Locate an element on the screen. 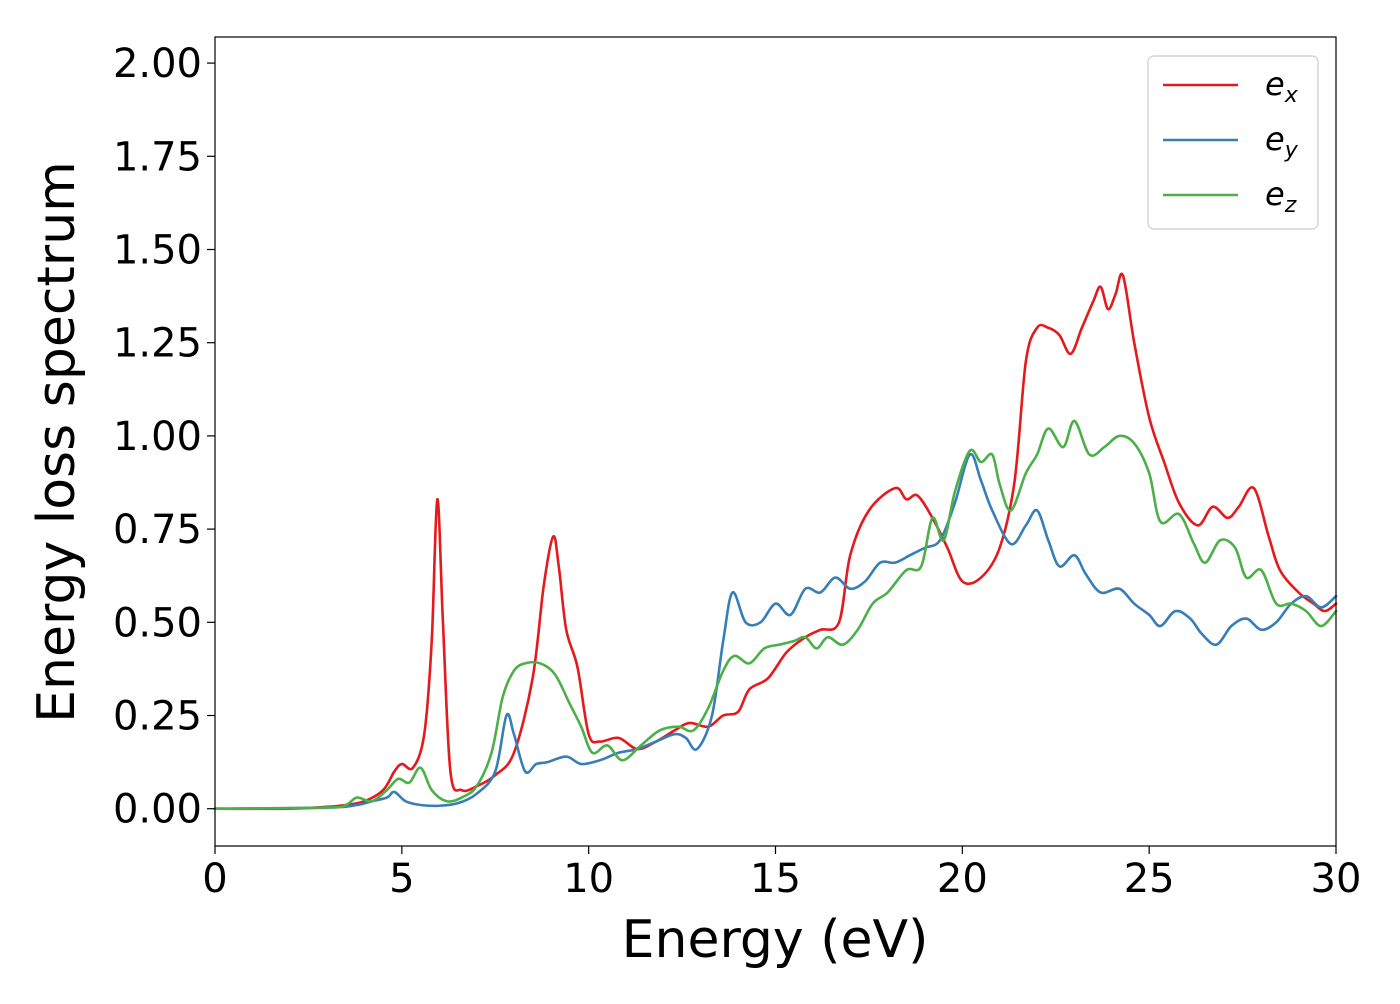 Image resolution: width=1400 pixels, height=1004 pixels. y-tick-label: 0.25 is located at coordinates (157, 717).